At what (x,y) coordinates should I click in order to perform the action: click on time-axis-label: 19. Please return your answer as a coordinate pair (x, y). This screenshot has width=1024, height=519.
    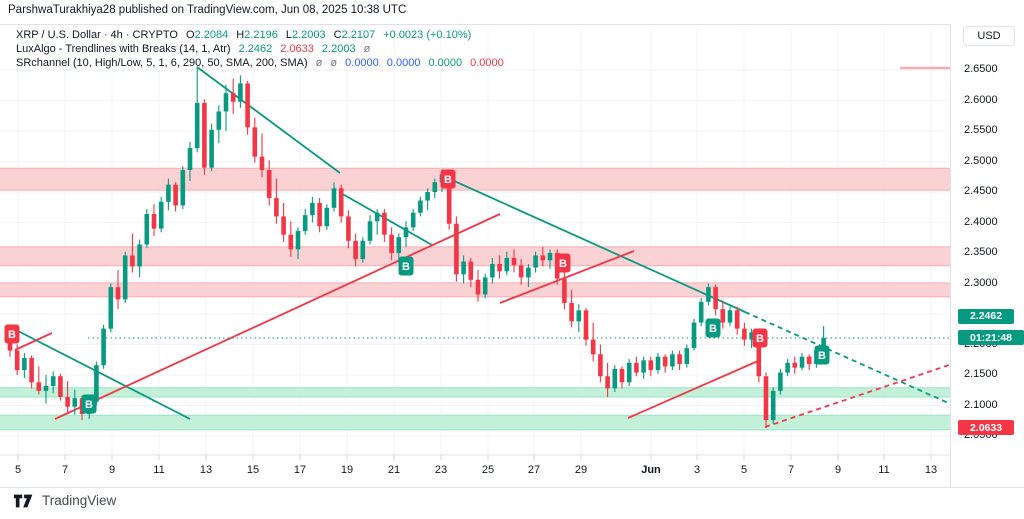
    Looking at the image, I should click on (347, 470).